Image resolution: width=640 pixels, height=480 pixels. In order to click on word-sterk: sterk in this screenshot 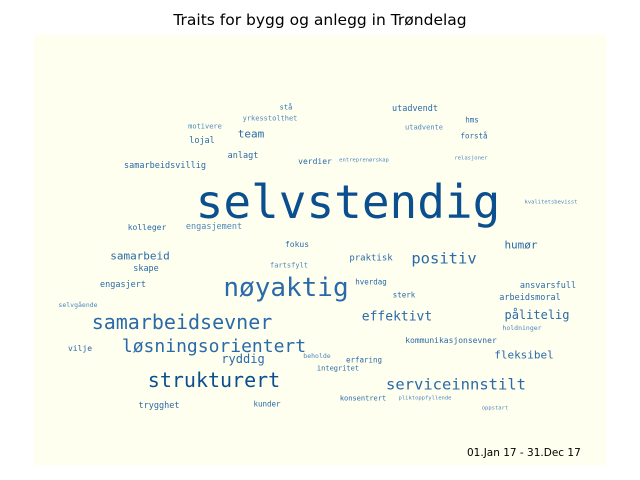, I will do `click(404, 295)`.